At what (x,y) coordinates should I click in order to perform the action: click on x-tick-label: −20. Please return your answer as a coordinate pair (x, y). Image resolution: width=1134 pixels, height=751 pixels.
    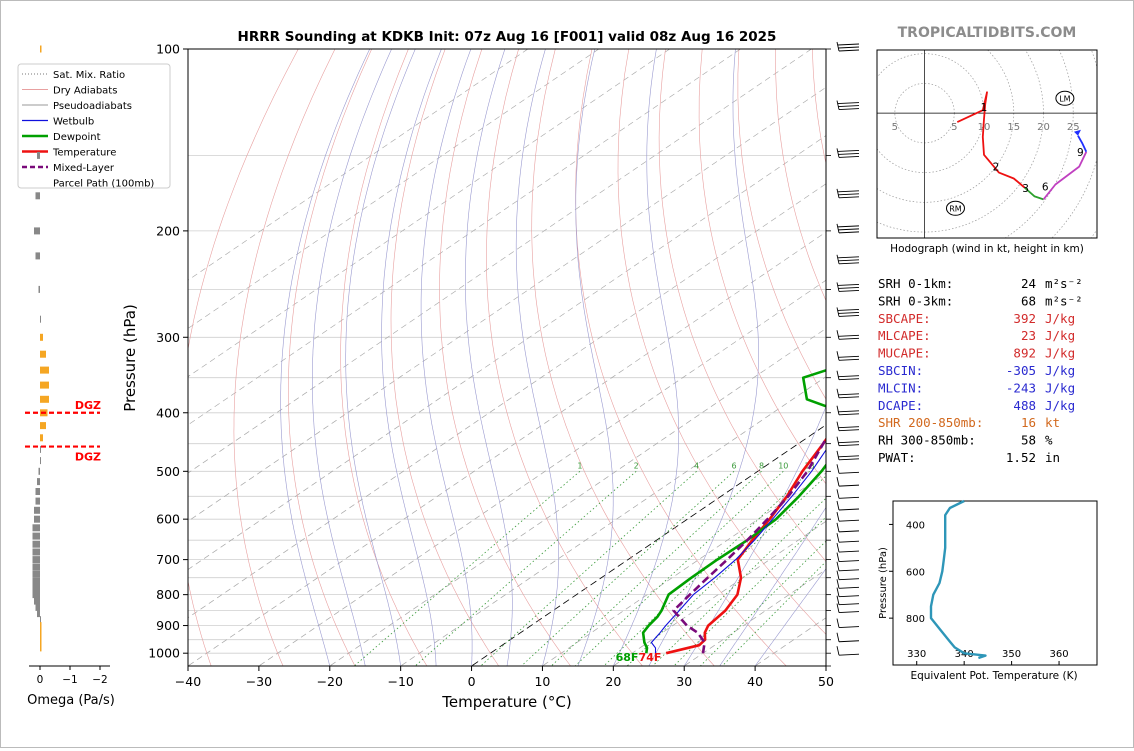
    Looking at the image, I should click on (330, 681).